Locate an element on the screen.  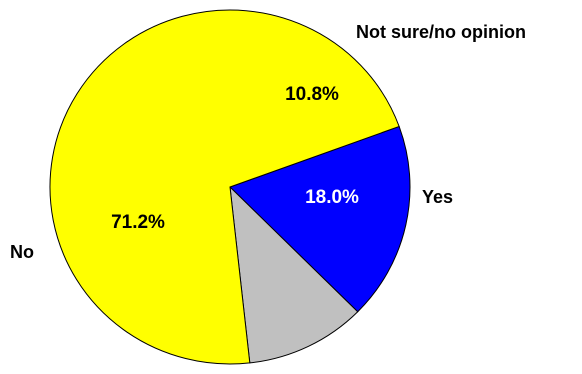
pie-value-label-not-sure-no-opinion: 10.8% is located at coordinates (312, 94).